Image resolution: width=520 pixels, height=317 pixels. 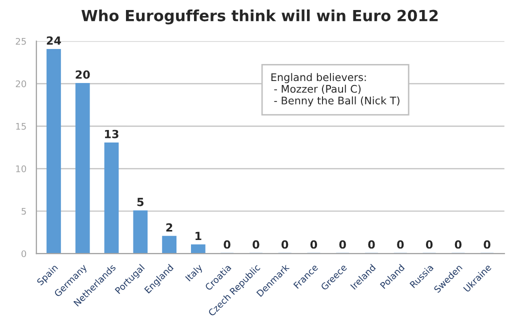 I want to click on y-tick-label: 5, so click(x=24, y=211).